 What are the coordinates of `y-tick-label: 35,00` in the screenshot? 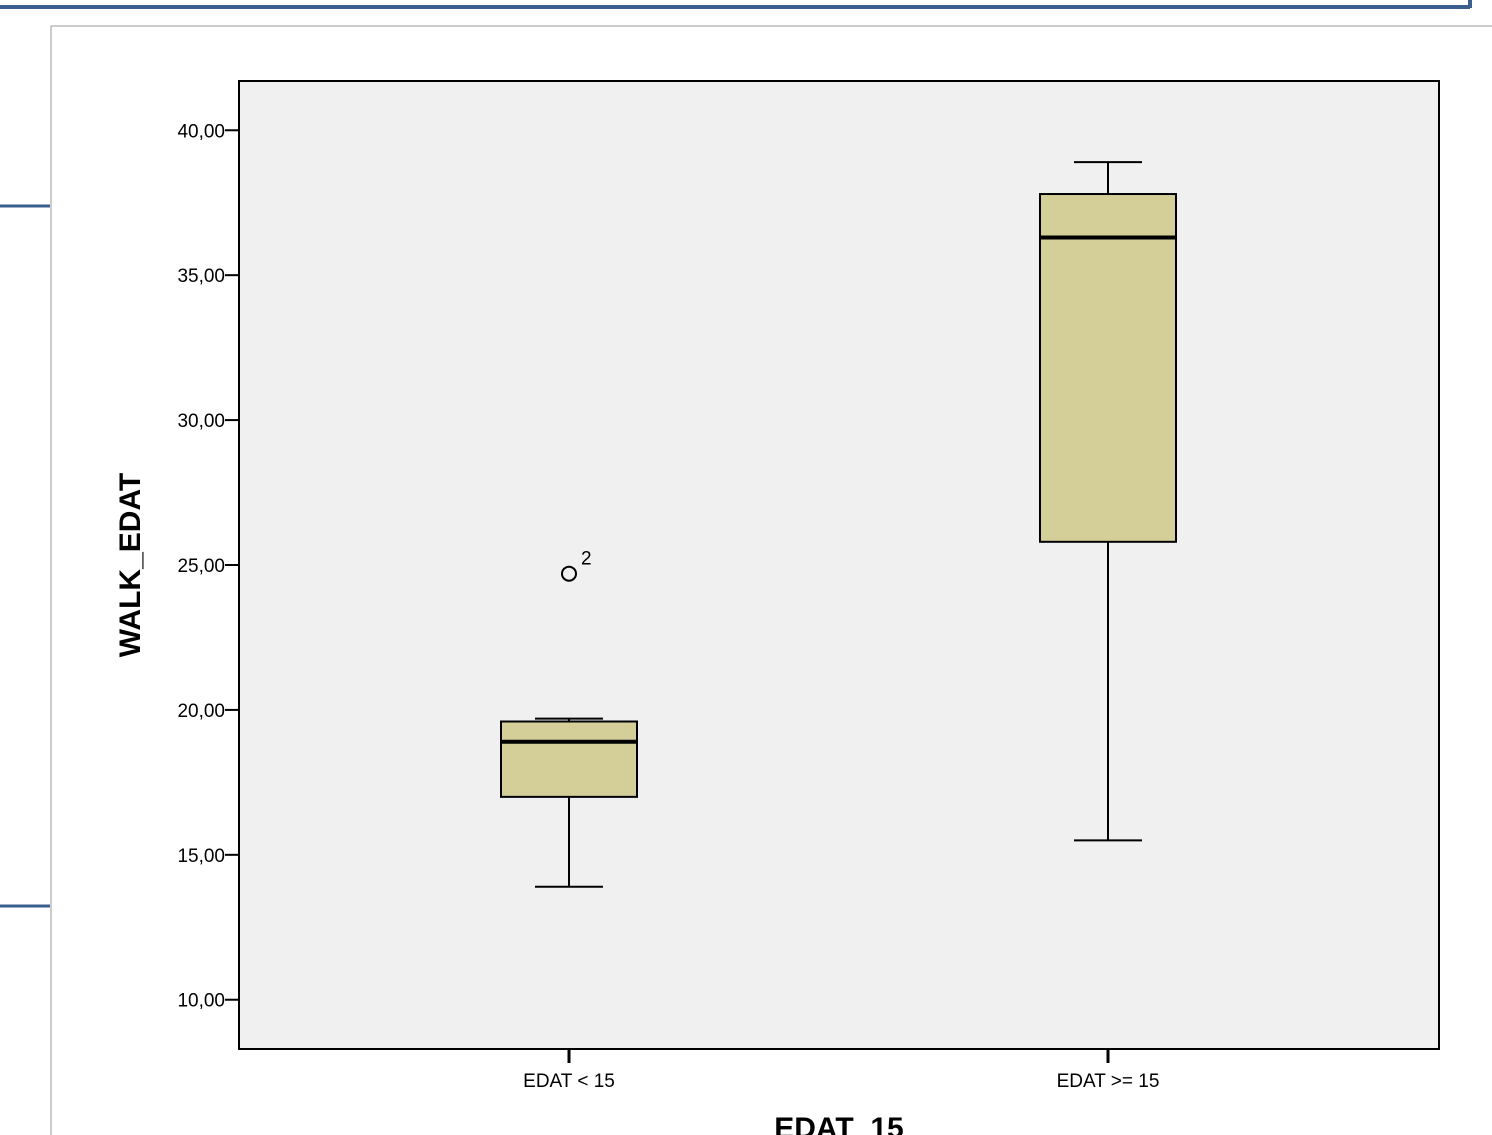 It's located at (201, 276).